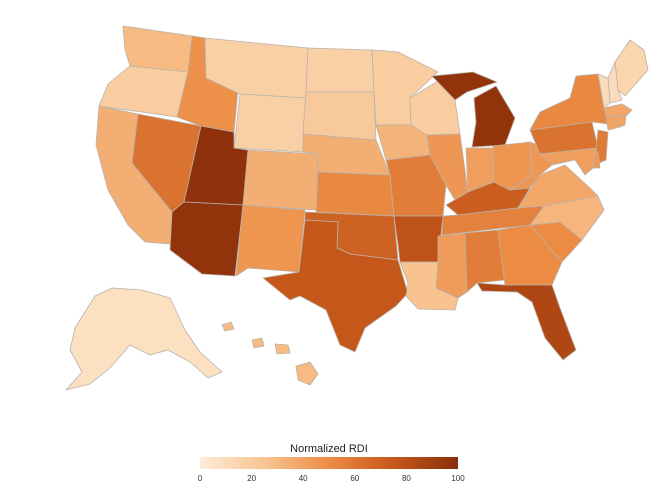 The image size is (662, 489). Describe the element at coordinates (618, 110) in the screenshot. I see `state-MA` at that location.